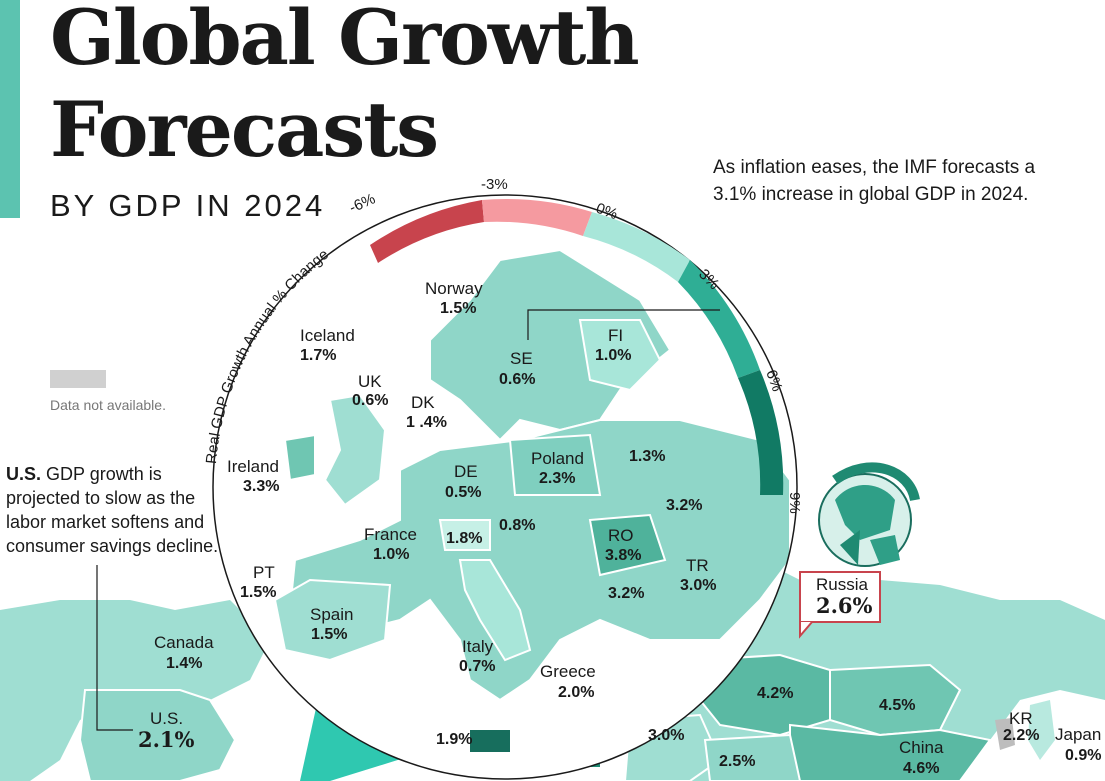  I want to click on title-line-1: Global Growth, so click(345, 41).